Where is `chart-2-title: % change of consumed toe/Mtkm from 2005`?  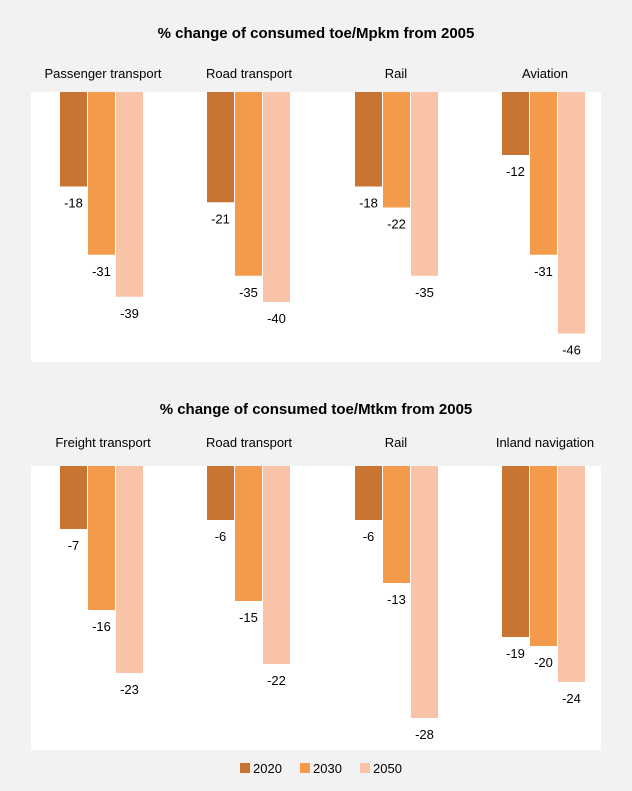
chart-2-title: % change of consumed toe/Mtkm from 2005 is located at coordinates (316, 409).